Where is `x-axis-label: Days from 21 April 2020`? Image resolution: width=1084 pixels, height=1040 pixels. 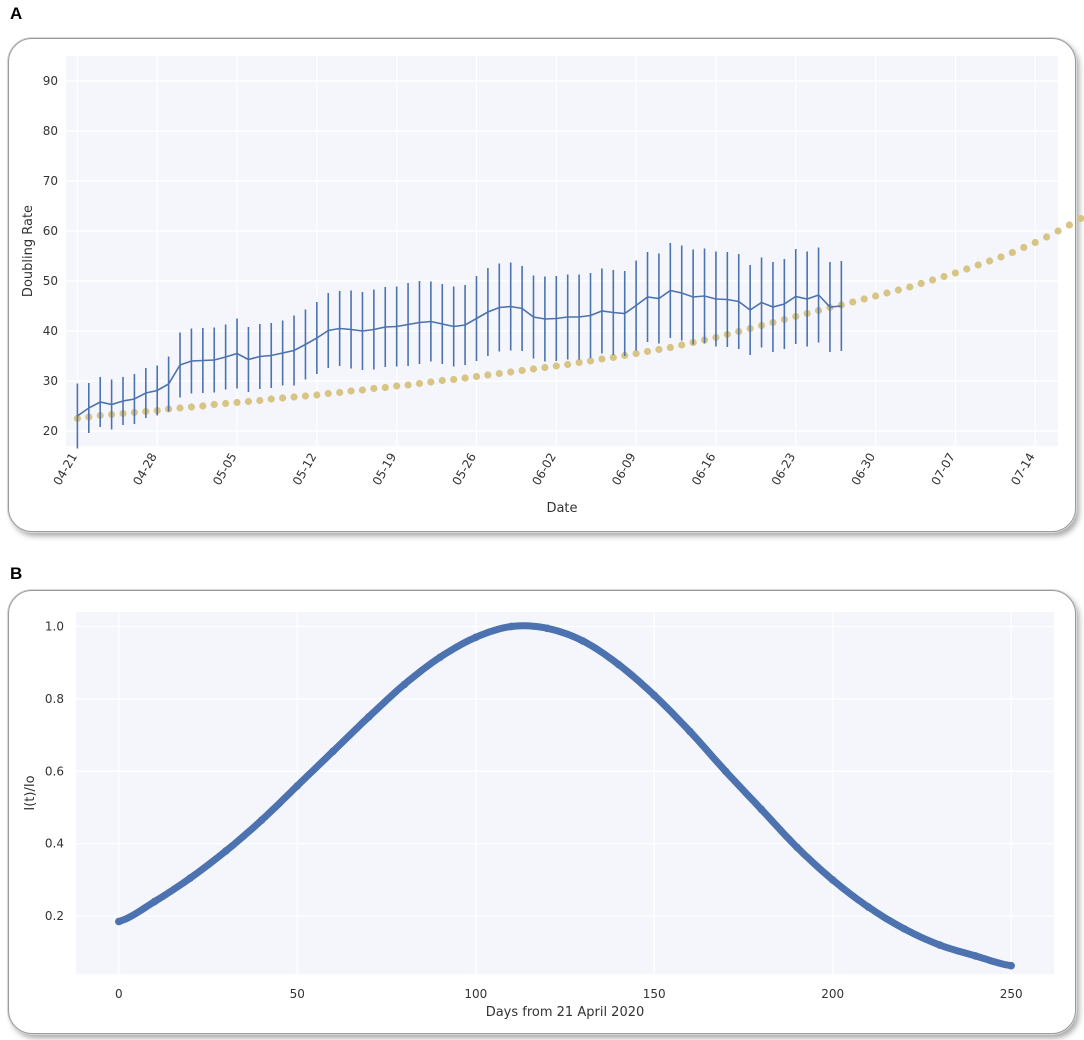
x-axis-label: Days from 21 April 2020 is located at coordinates (565, 1012).